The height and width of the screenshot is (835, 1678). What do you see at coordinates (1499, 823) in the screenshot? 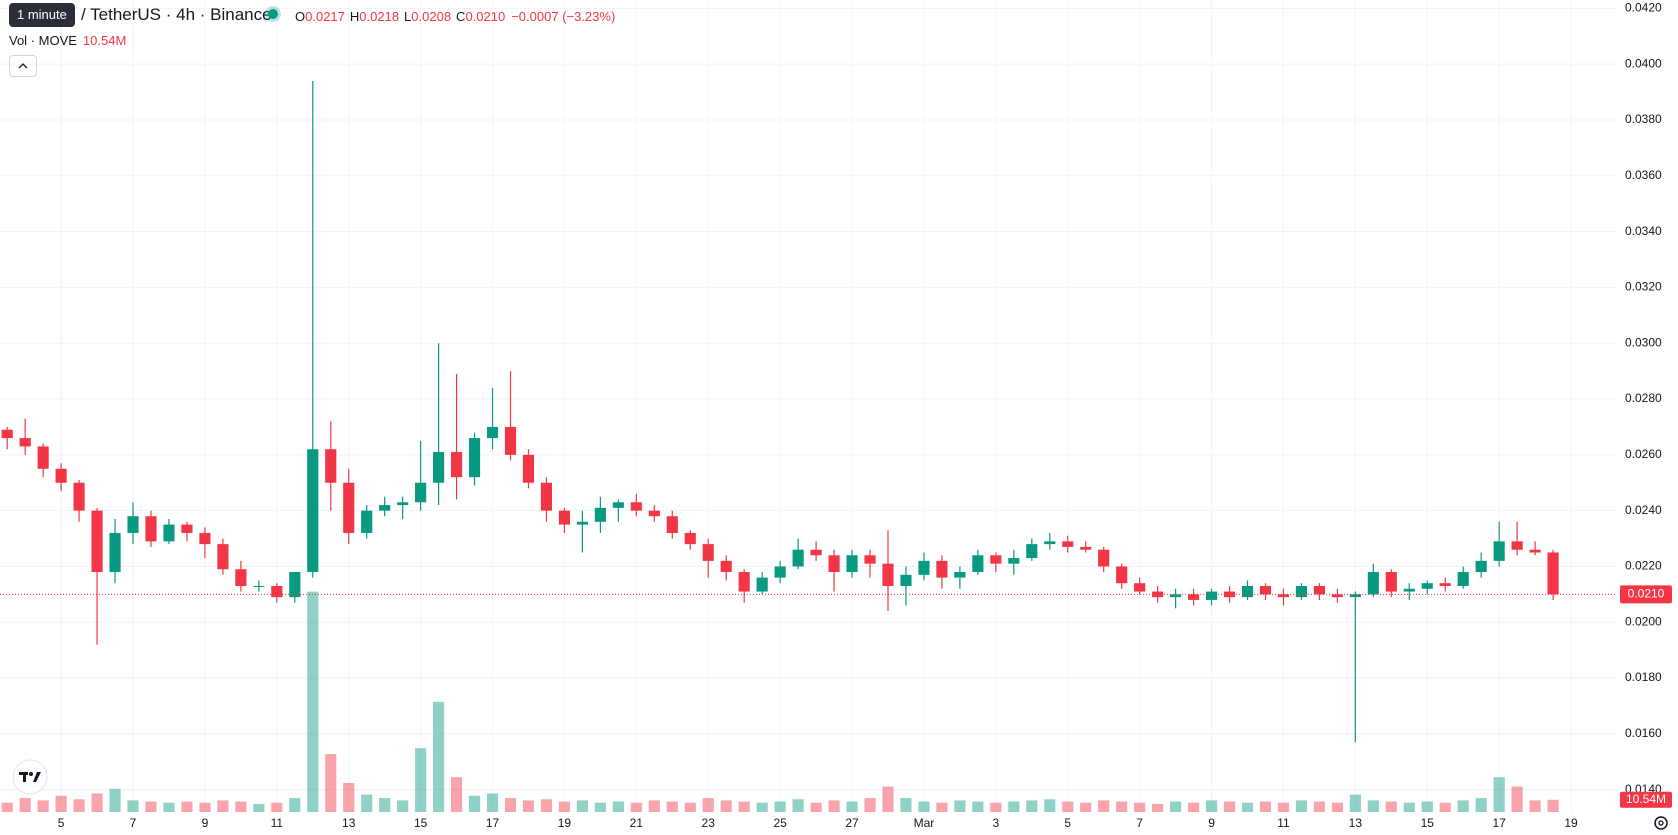
I see `x-tick-label: 17` at bounding box center [1499, 823].